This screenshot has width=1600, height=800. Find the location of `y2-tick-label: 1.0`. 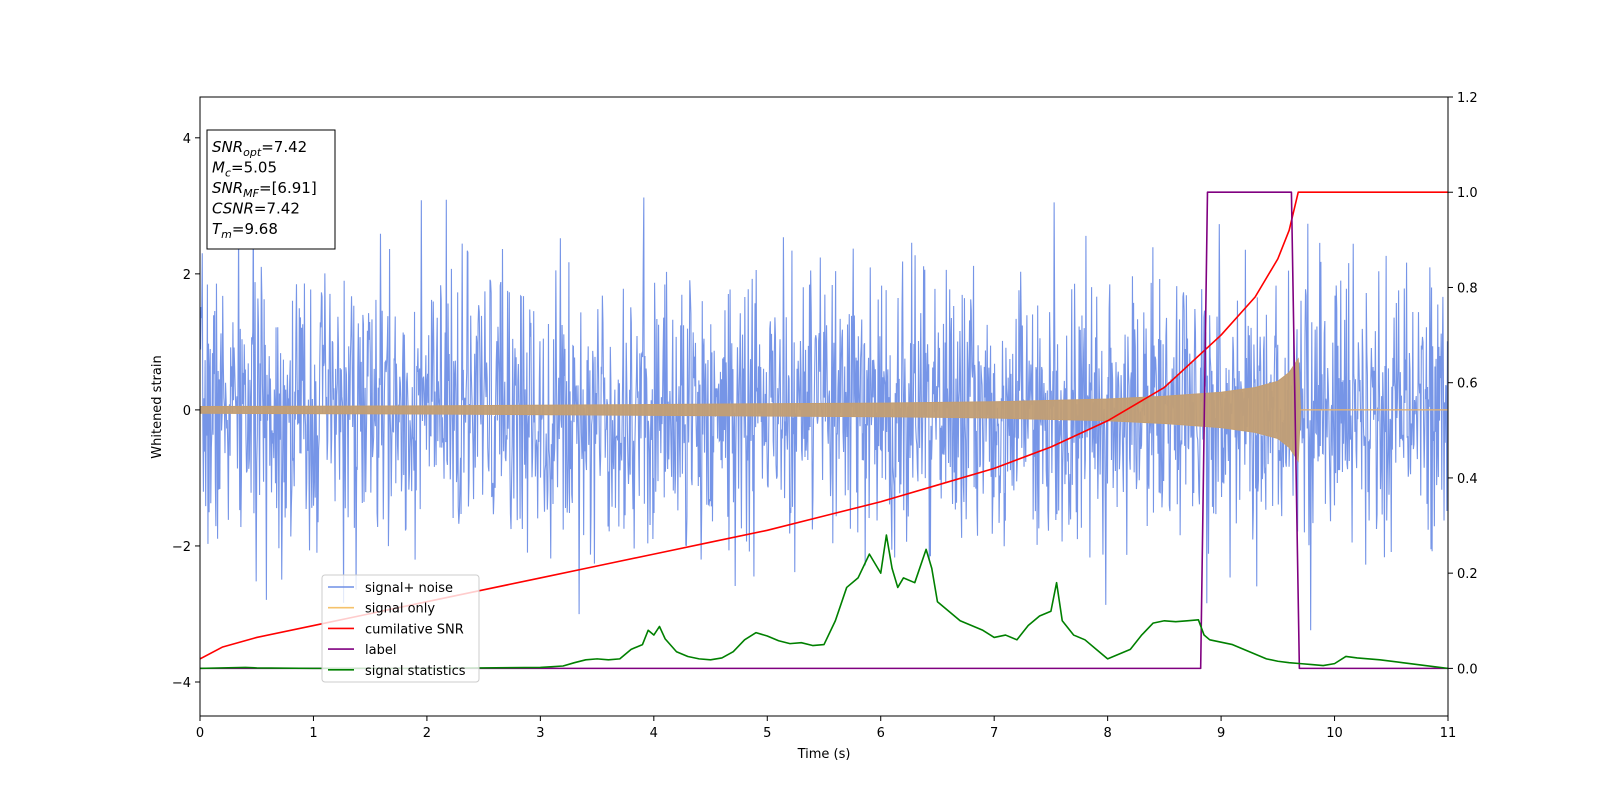

y2-tick-label: 1.0 is located at coordinates (1467, 193).